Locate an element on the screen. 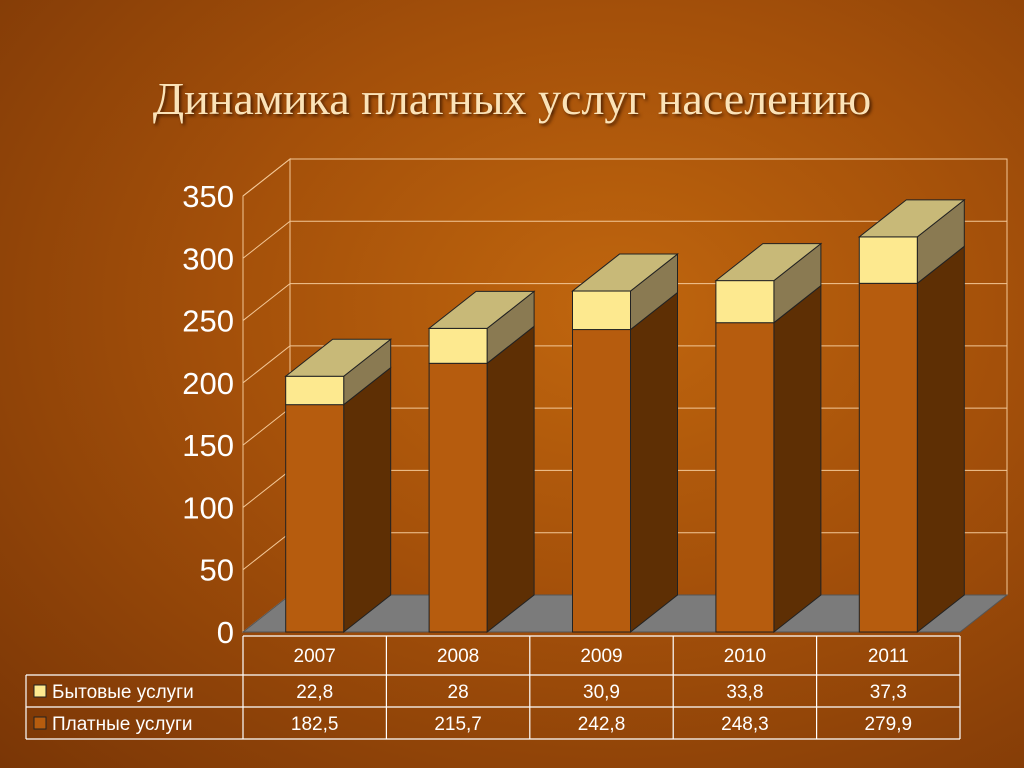  table-header-2009: 2009 is located at coordinates (601, 656).